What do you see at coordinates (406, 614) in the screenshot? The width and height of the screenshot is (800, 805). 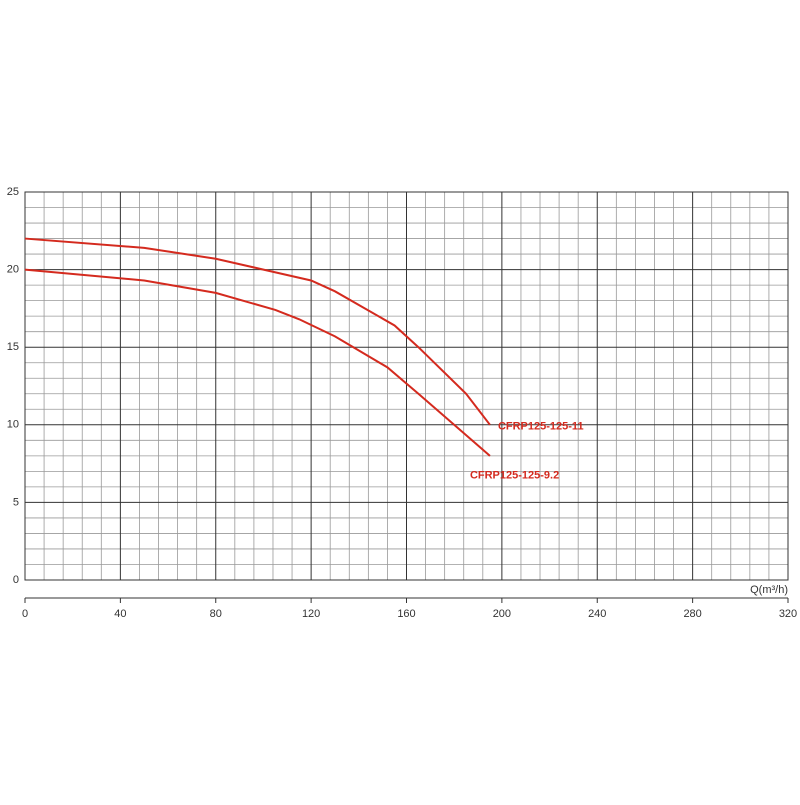 I see `x-tick-label: 160` at bounding box center [406, 614].